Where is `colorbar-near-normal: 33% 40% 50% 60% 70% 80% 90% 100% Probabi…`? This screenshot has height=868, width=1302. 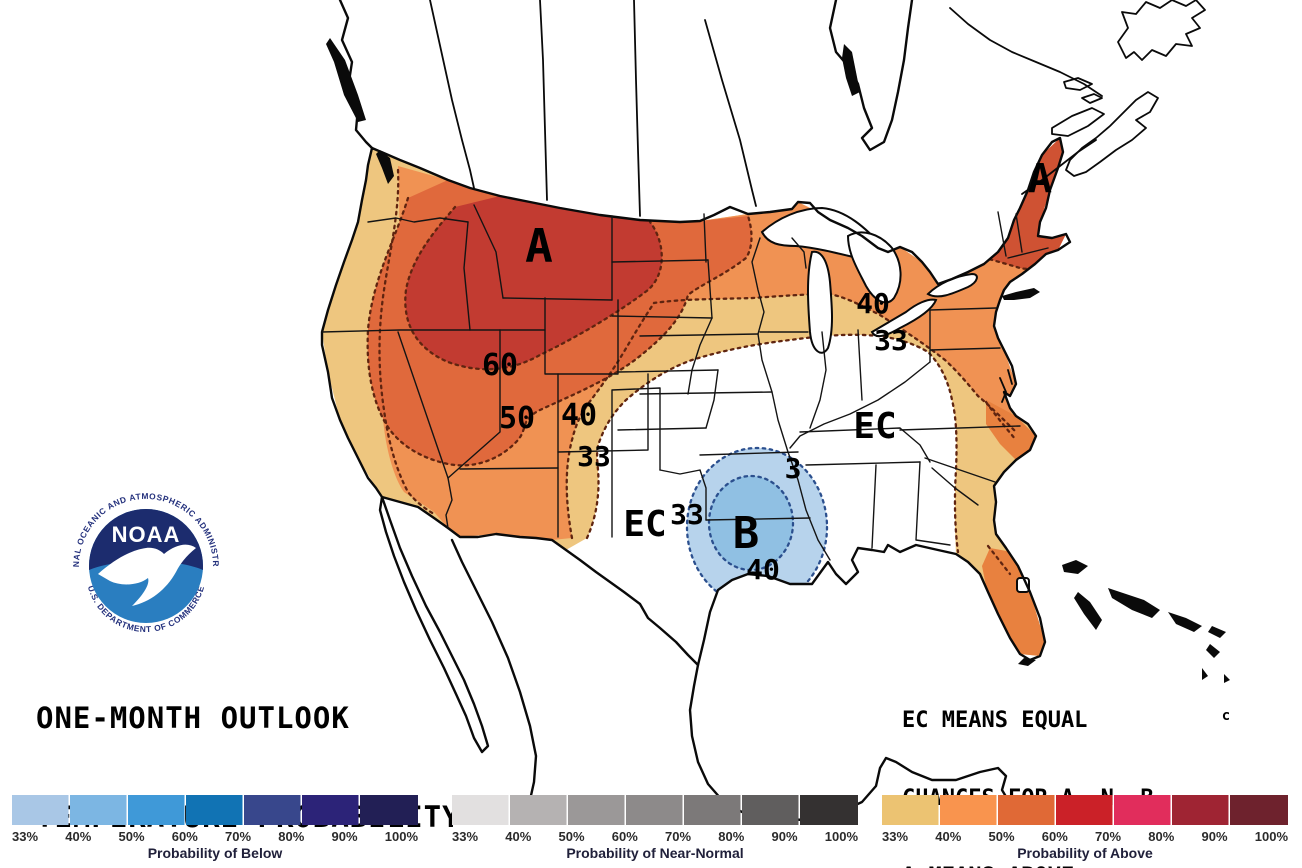 colorbar-near-normal: 33% 40% 50% 60% 70% 80% 90% 100% Probabi… is located at coordinates (655, 828).